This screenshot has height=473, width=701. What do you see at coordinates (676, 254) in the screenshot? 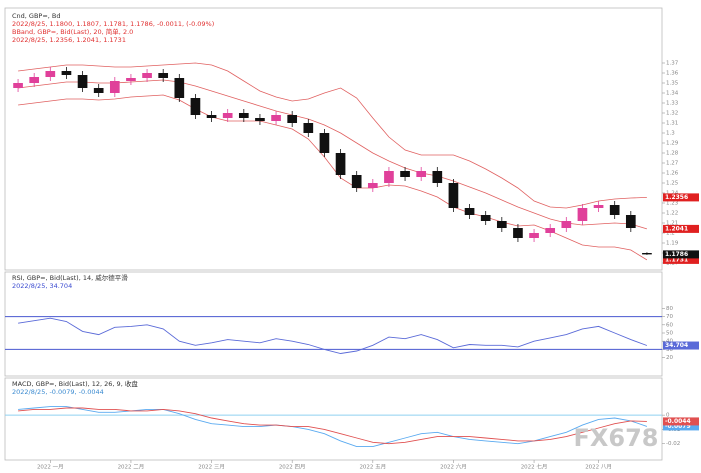
I see `last-price-label: 1.1786` at bounding box center [676, 254].